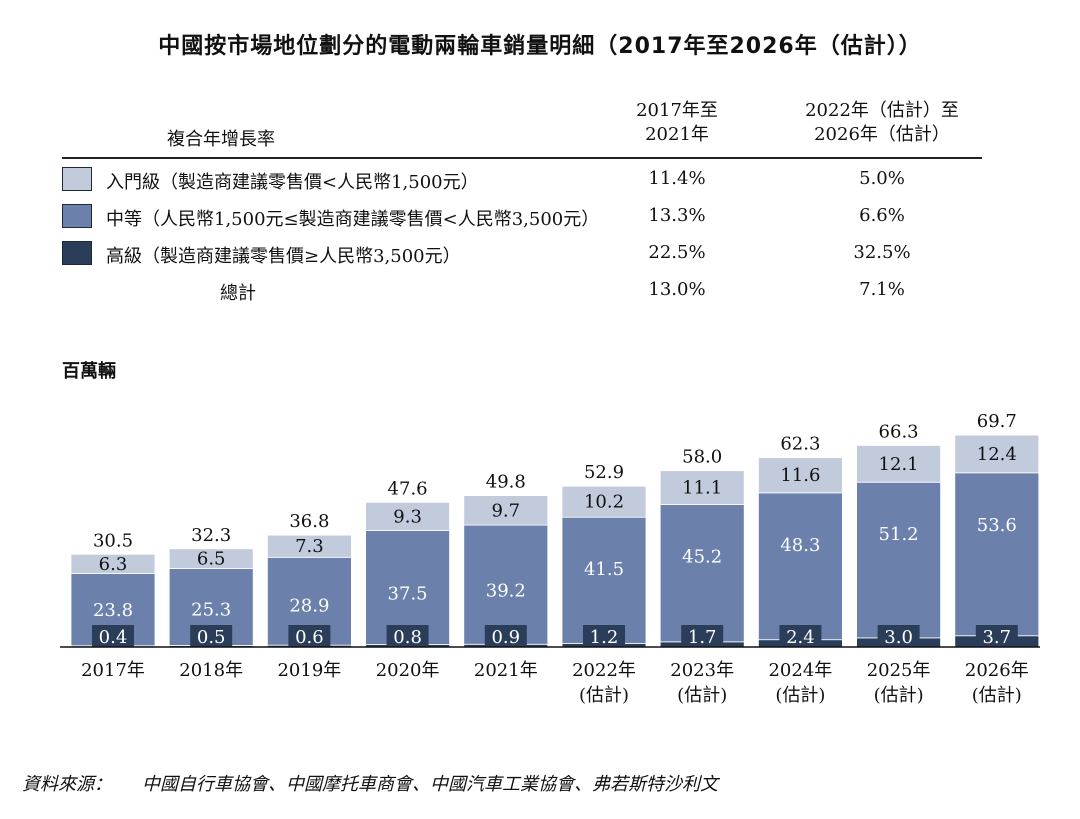  Describe the element at coordinates (67, 784) in the screenshot. I see `source-label: 資料來源：` at that location.